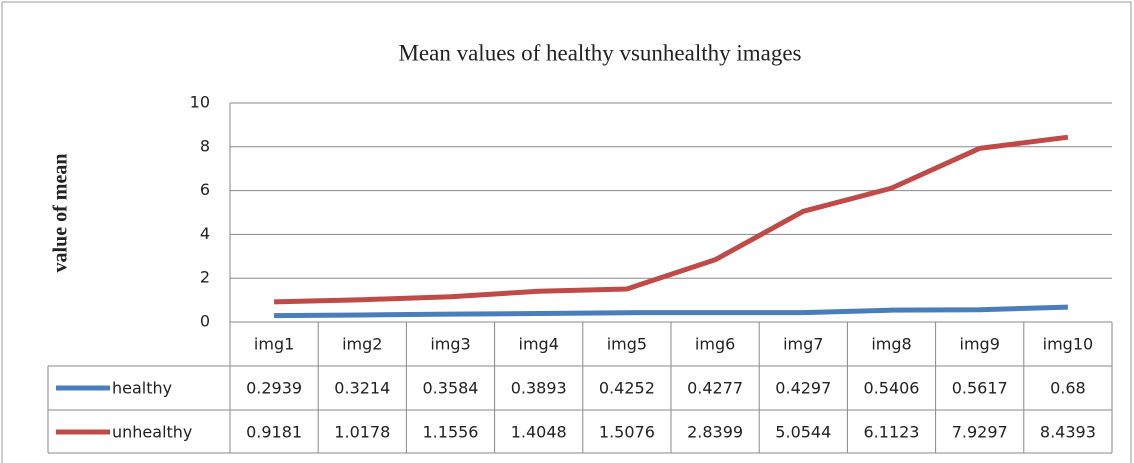 This screenshot has height=463, width=1134. Describe the element at coordinates (1068, 432) in the screenshot. I see `table-value: 8.4393` at that location.